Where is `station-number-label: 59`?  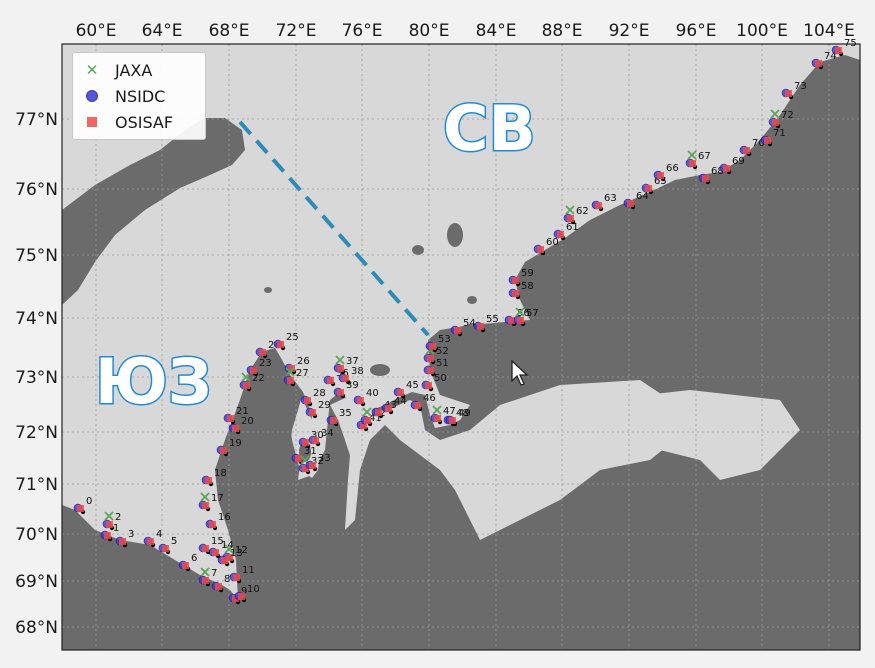
station-number-label: 59 is located at coordinates (527, 273).